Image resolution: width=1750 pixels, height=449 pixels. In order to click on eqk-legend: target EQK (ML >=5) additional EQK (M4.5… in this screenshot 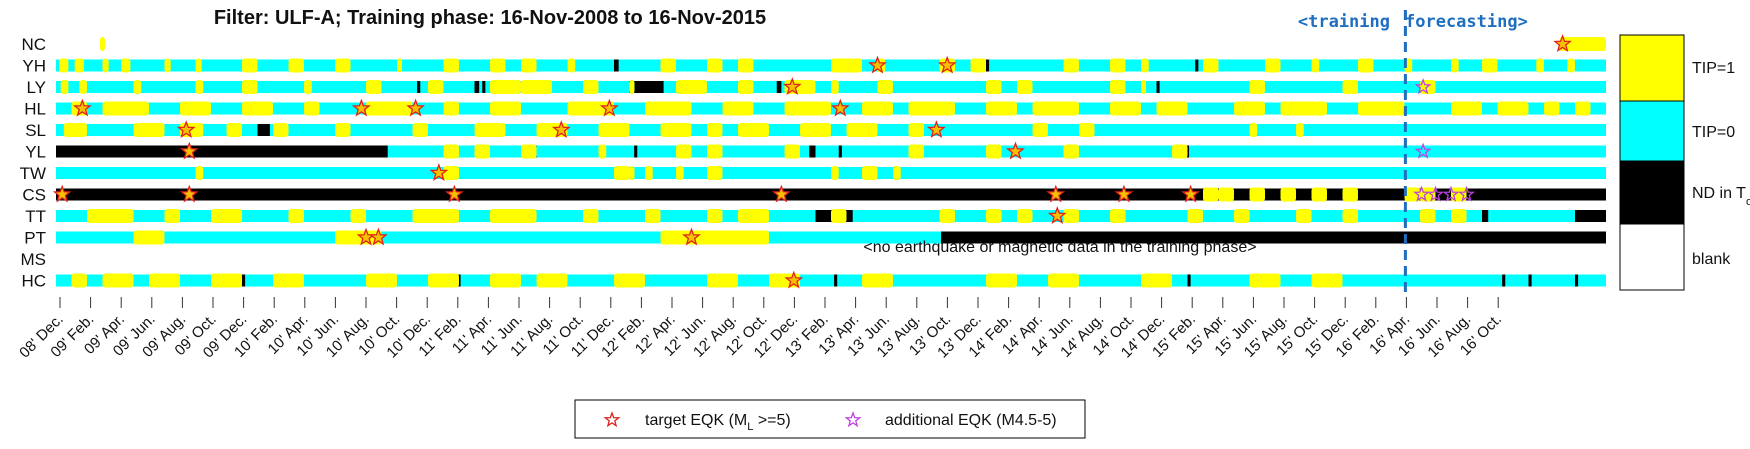, I will do `click(830, 419)`.